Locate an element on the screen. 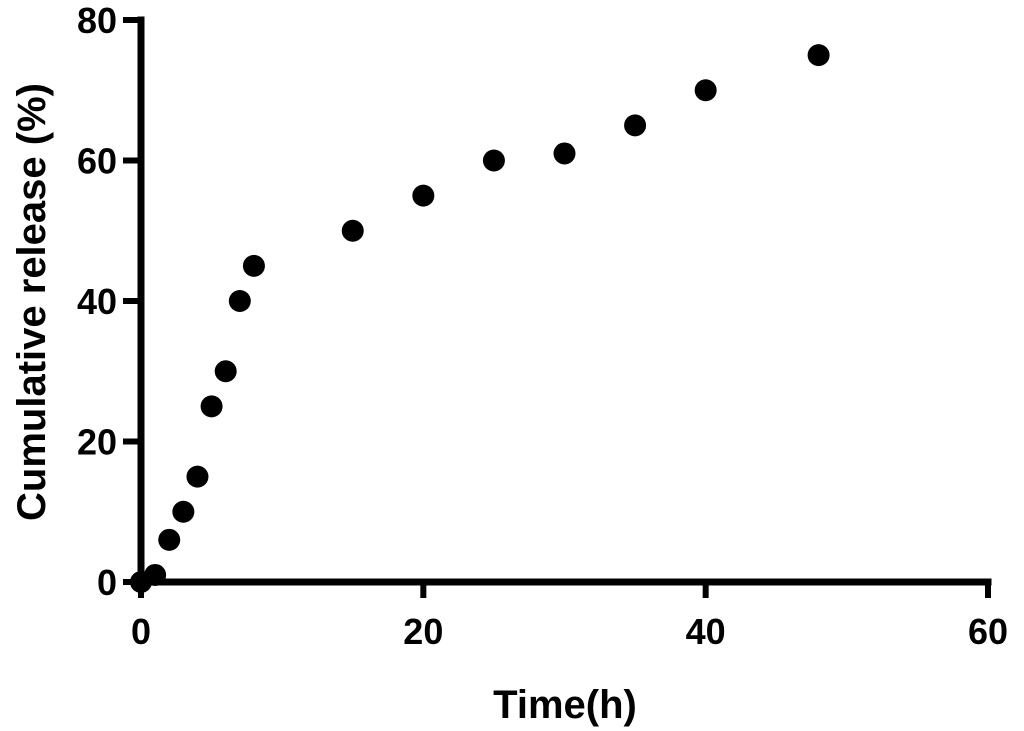  x-tick-label: 40 is located at coordinates (706, 631).